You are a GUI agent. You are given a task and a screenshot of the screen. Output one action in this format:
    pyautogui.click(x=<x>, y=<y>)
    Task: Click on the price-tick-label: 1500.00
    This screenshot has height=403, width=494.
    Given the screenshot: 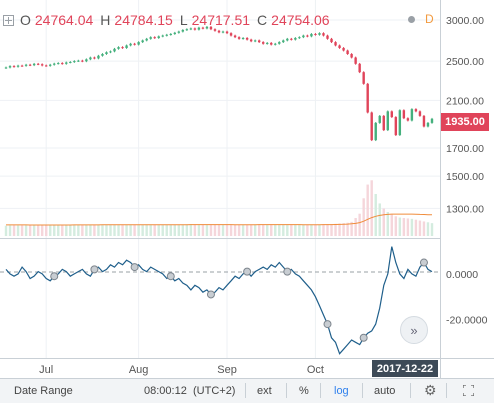 What is the action you would take?
    pyautogui.click(x=465, y=177)
    